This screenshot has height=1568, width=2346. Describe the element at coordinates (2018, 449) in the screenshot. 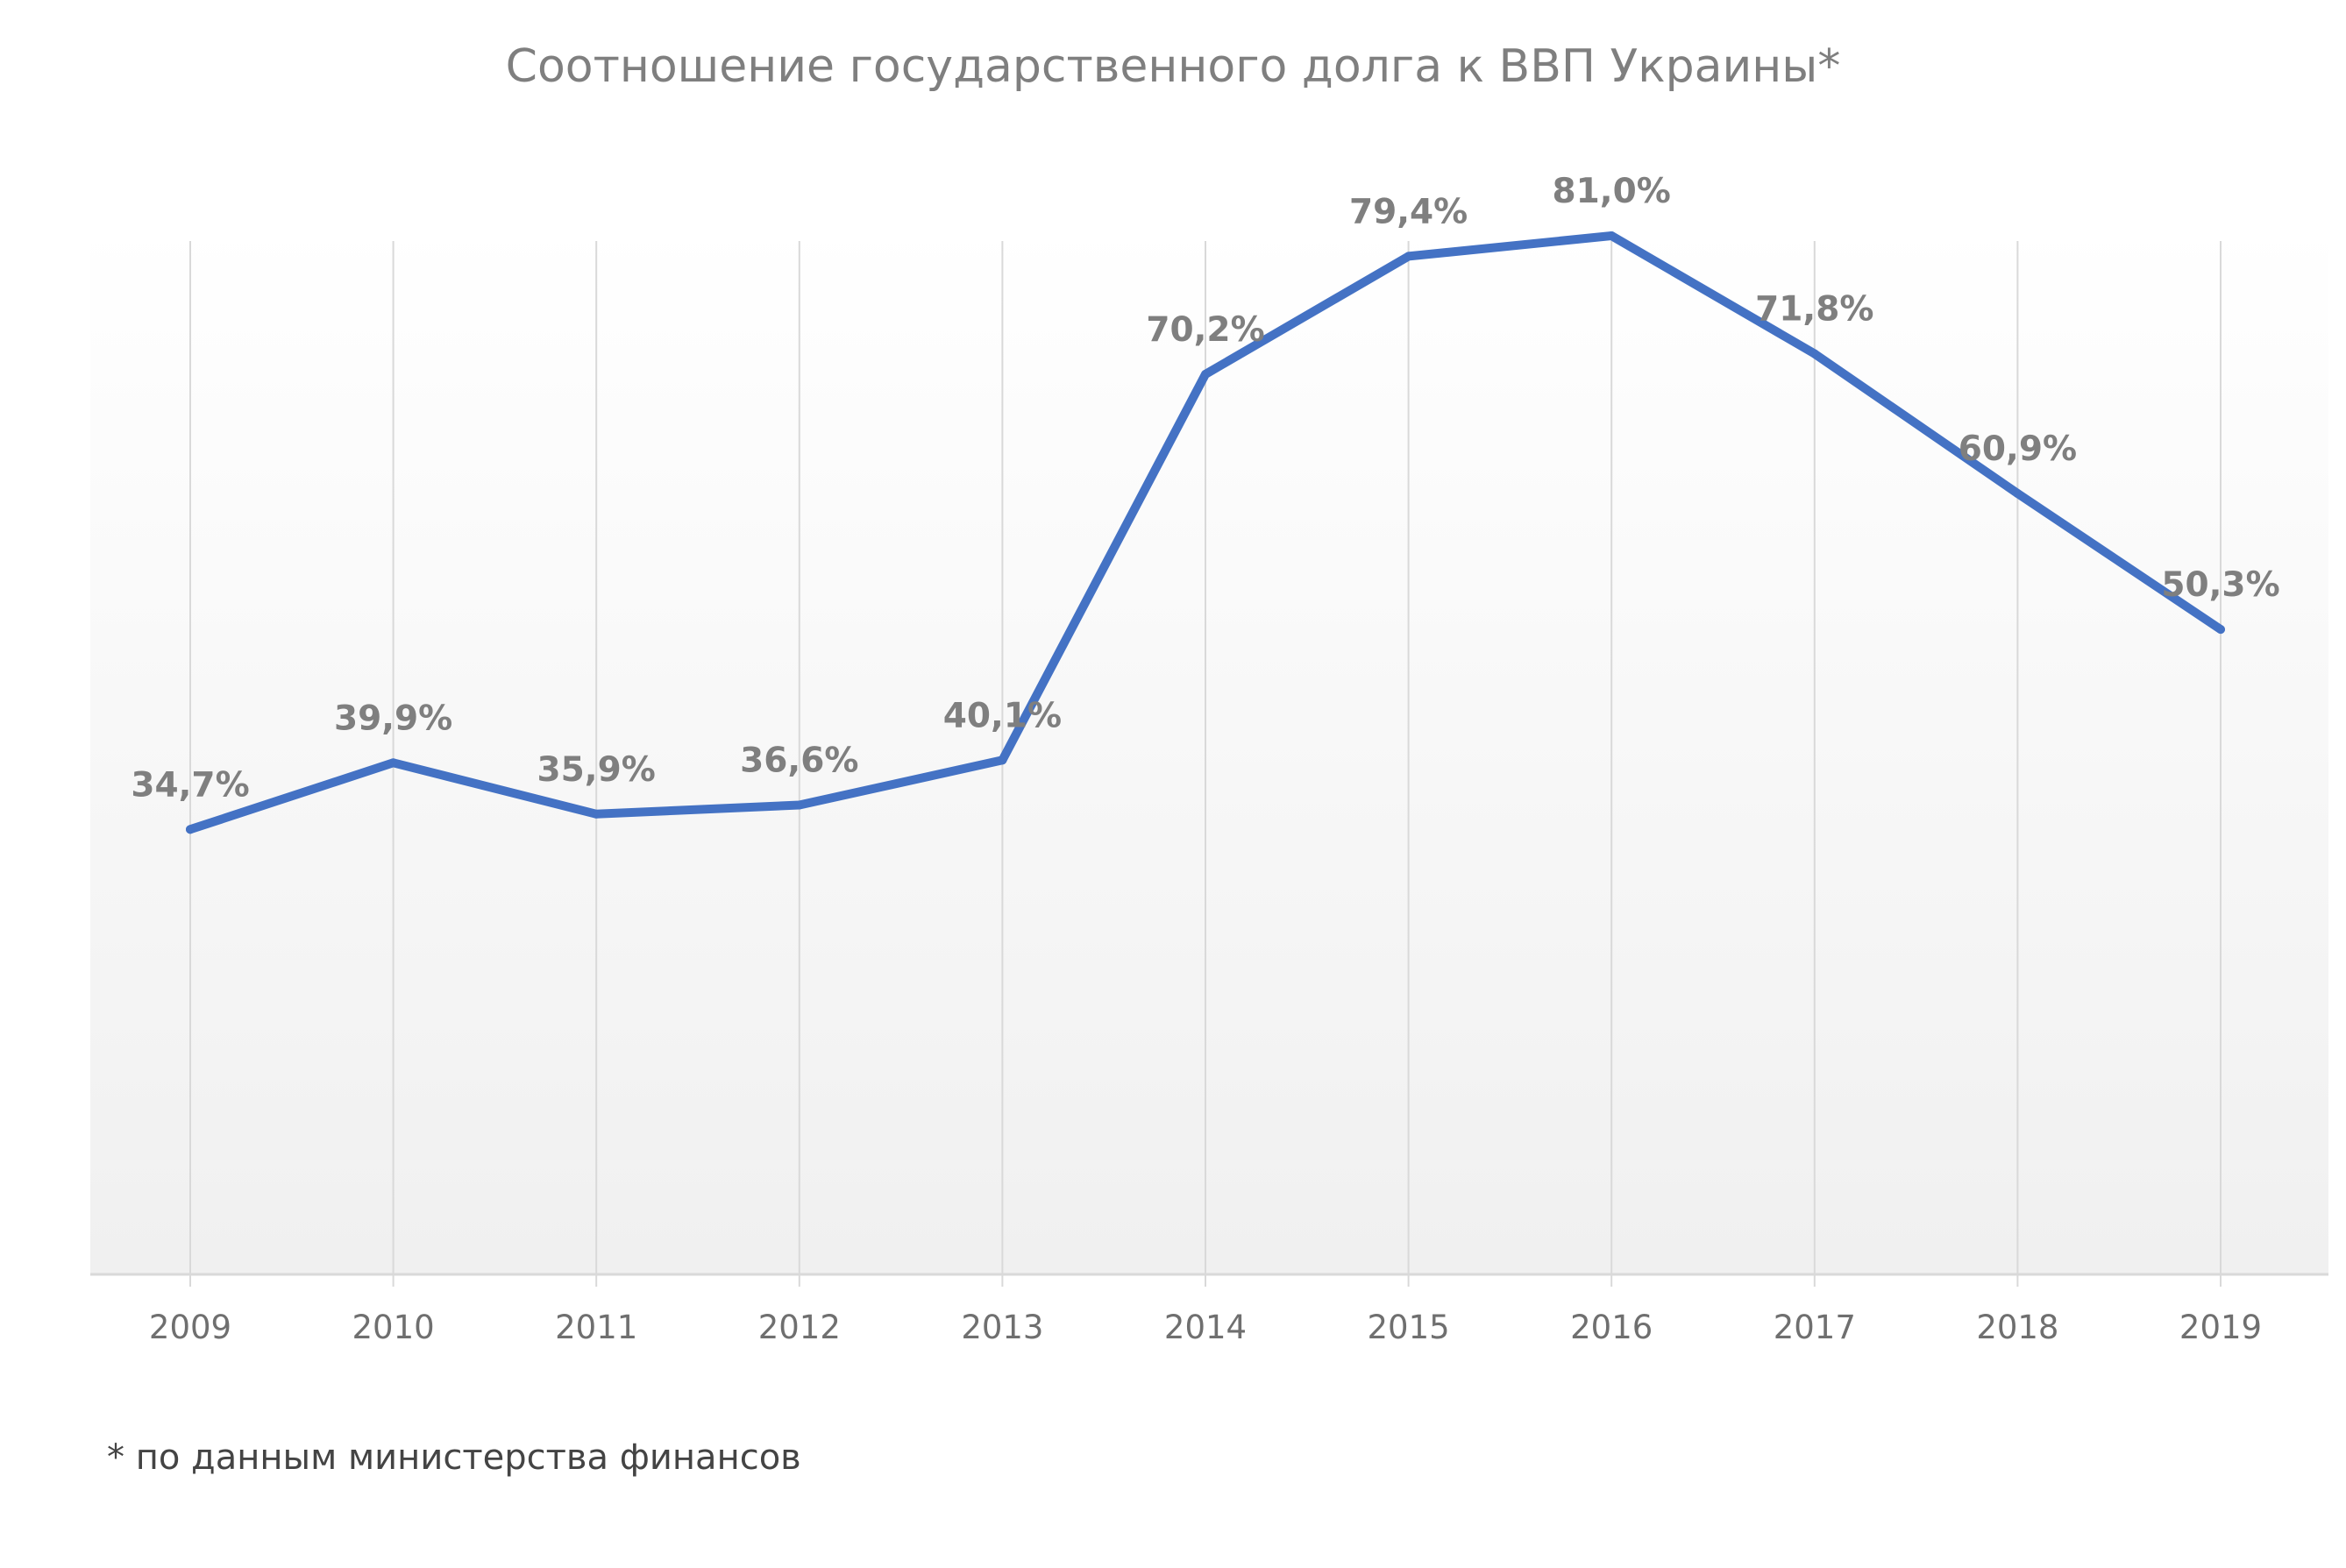

I see `data-label-2018: 60,9%` at that location.